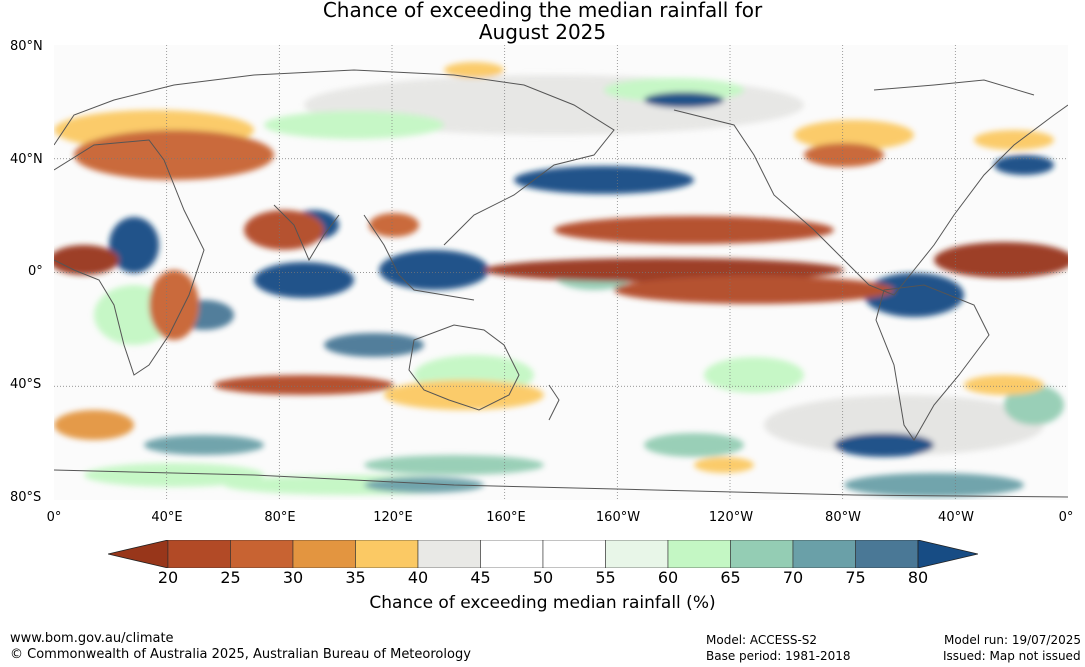  Describe the element at coordinates (480, 577) in the screenshot. I see `colorbar-tick-label: 45` at that location.